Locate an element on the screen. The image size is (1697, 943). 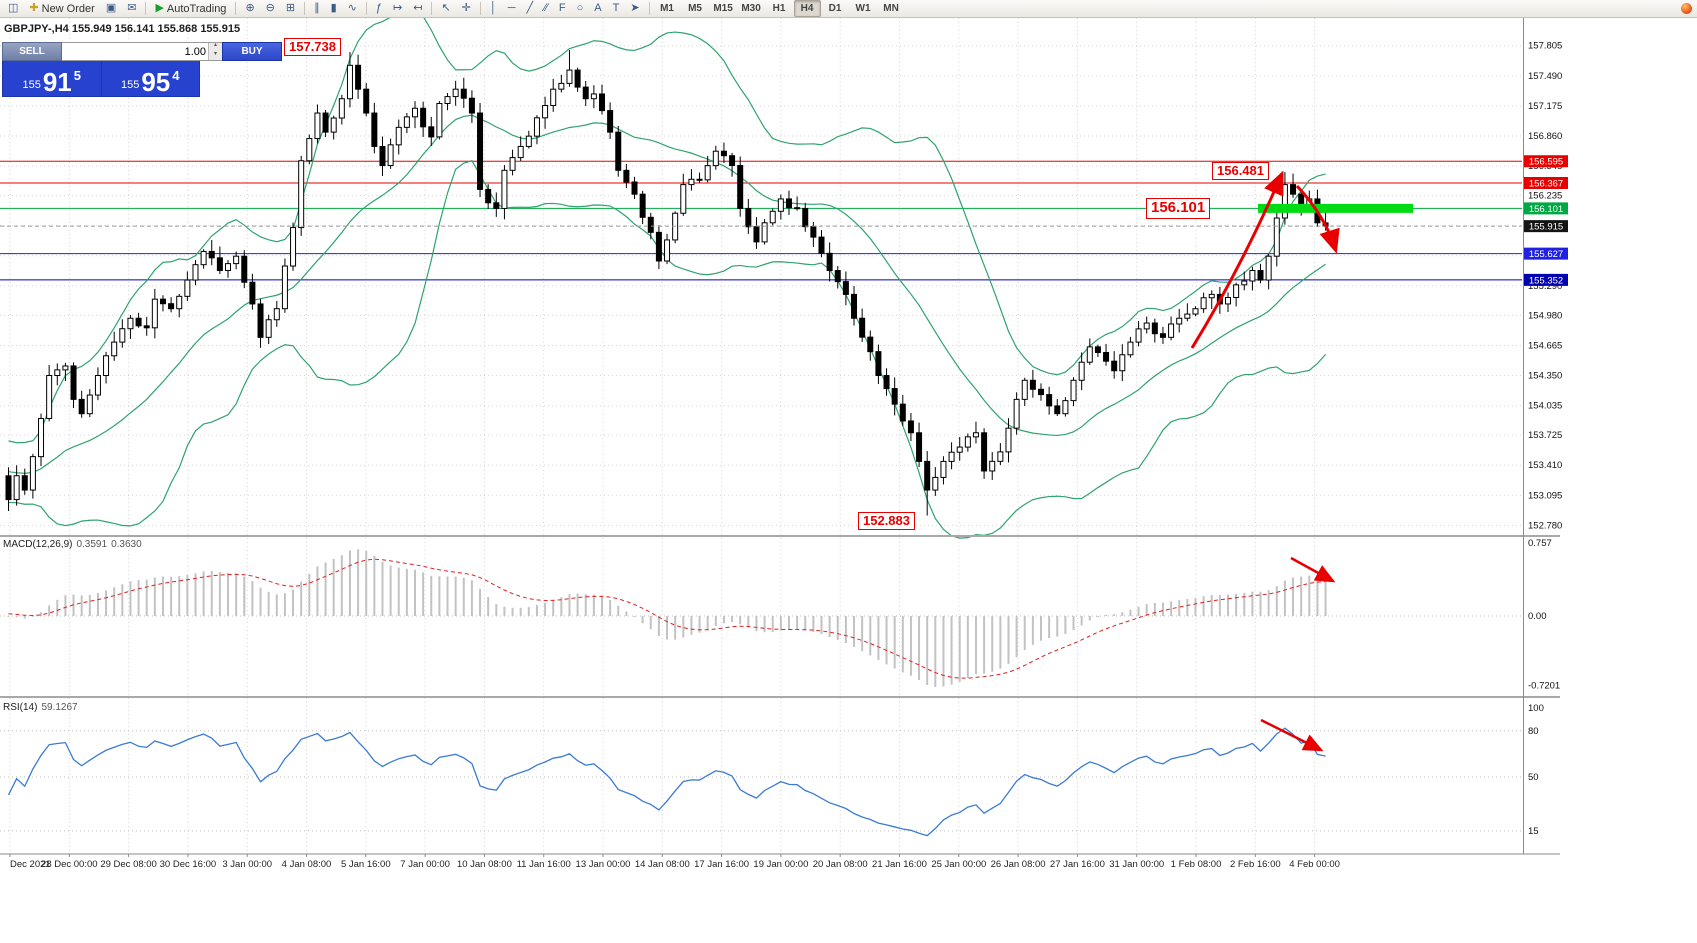
horizontal-line-icon-glyph-icon: ─ is located at coordinates (511, 8).